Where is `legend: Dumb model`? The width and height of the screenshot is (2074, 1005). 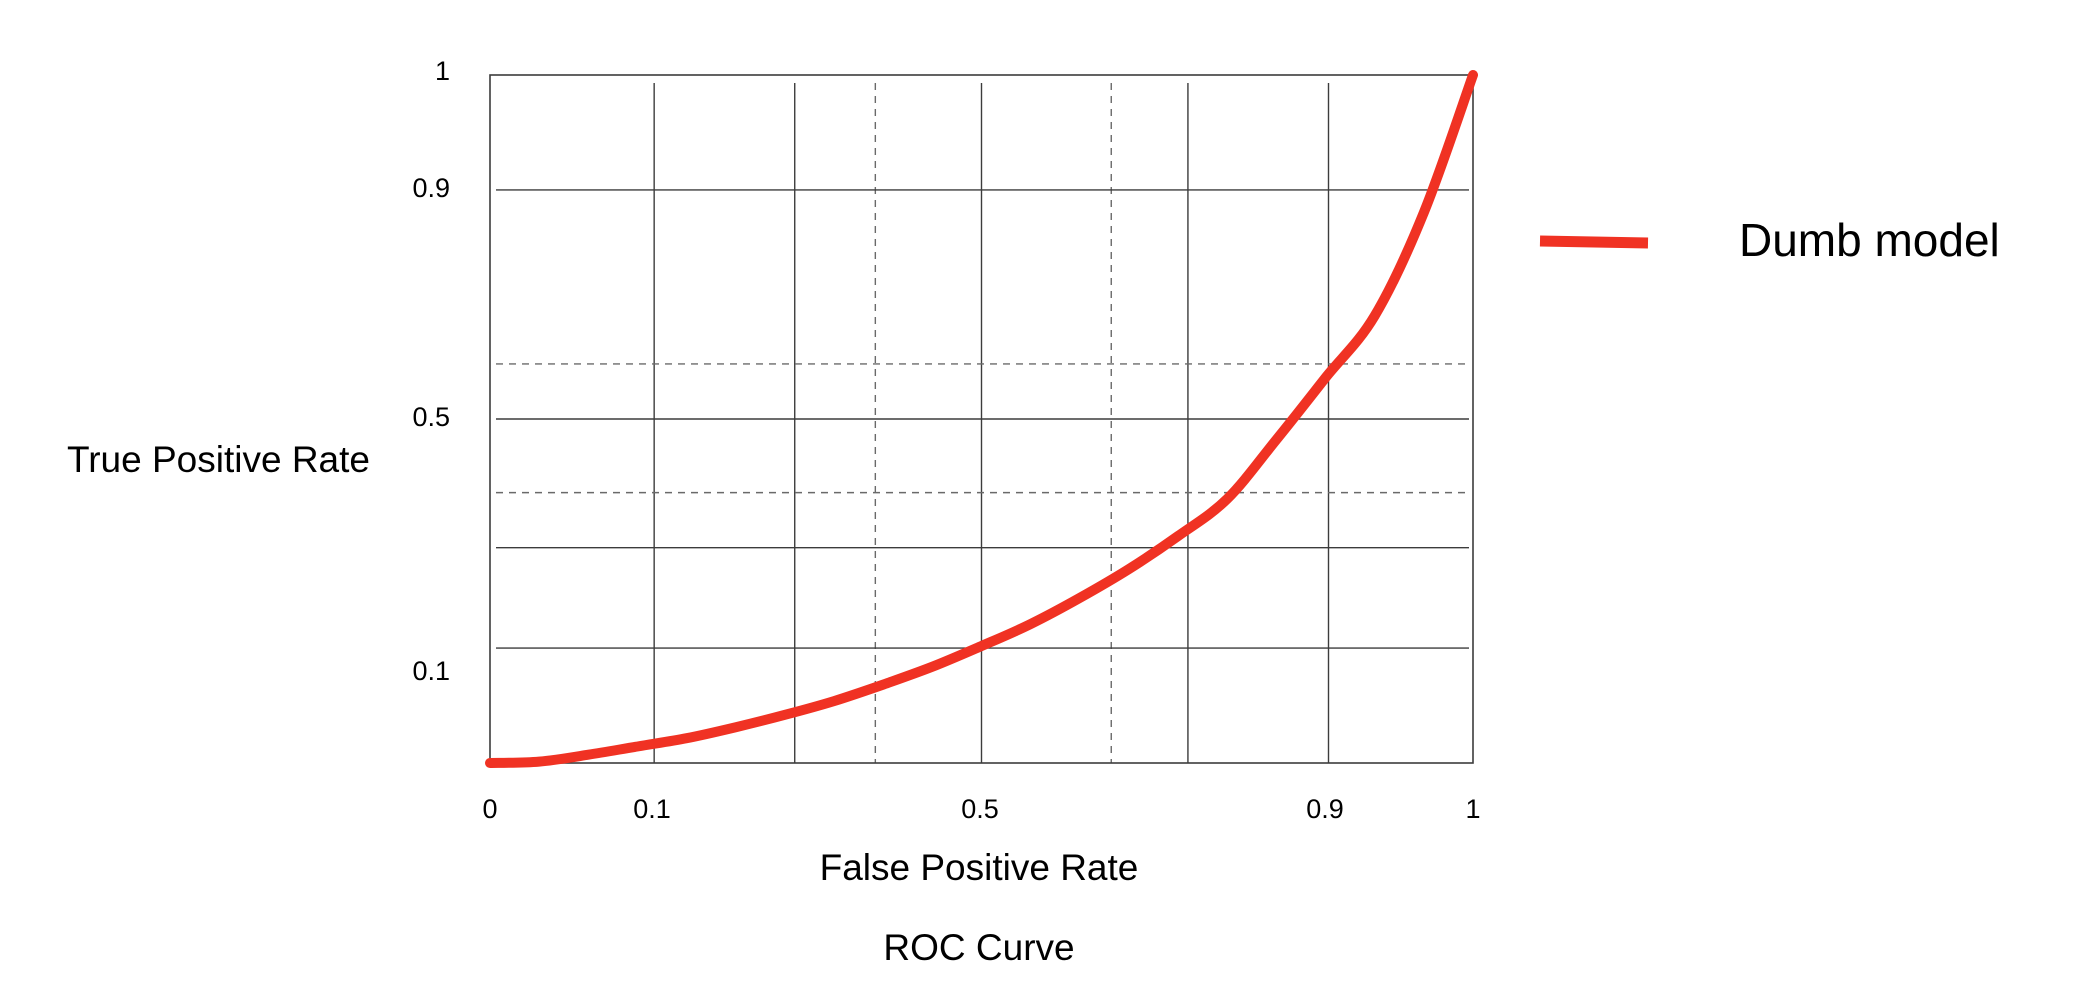
legend: Dumb model is located at coordinates (1769, 240).